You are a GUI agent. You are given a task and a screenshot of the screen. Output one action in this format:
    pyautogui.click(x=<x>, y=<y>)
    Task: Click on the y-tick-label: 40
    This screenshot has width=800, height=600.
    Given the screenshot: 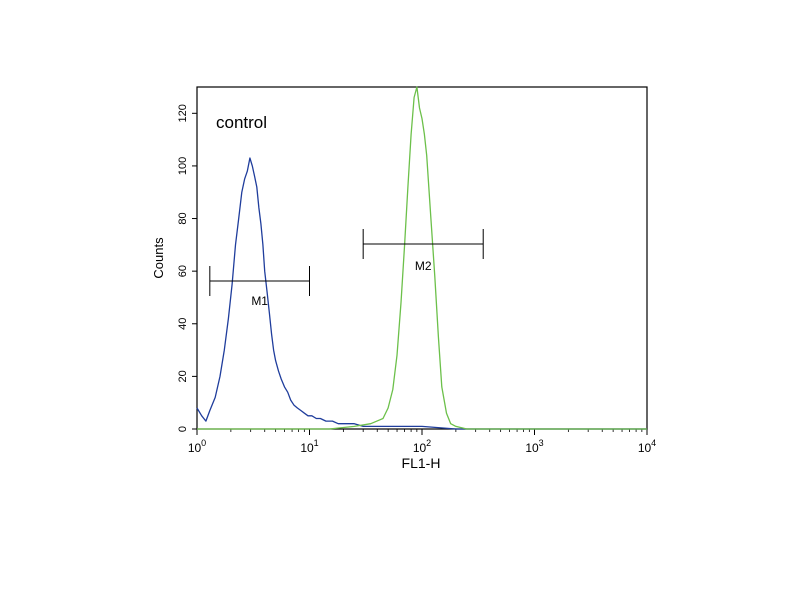 What is the action you would take?
    pyautogui.click(x=183, y=324)
    